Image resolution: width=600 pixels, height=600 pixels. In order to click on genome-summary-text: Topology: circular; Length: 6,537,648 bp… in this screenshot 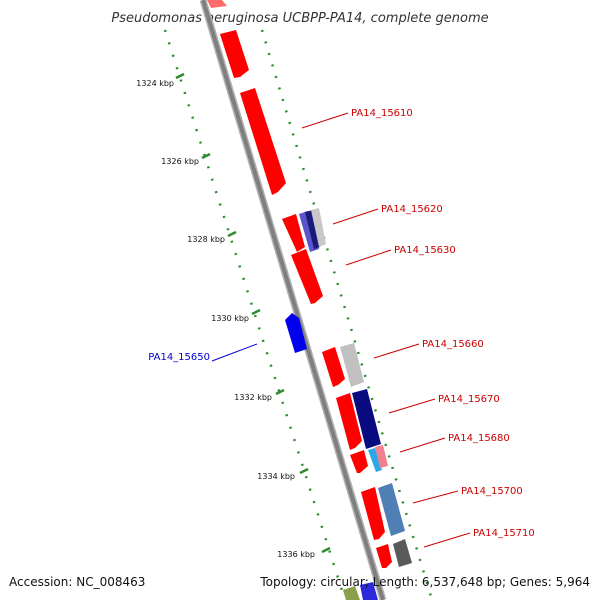, I will do `click(424, 582)`.